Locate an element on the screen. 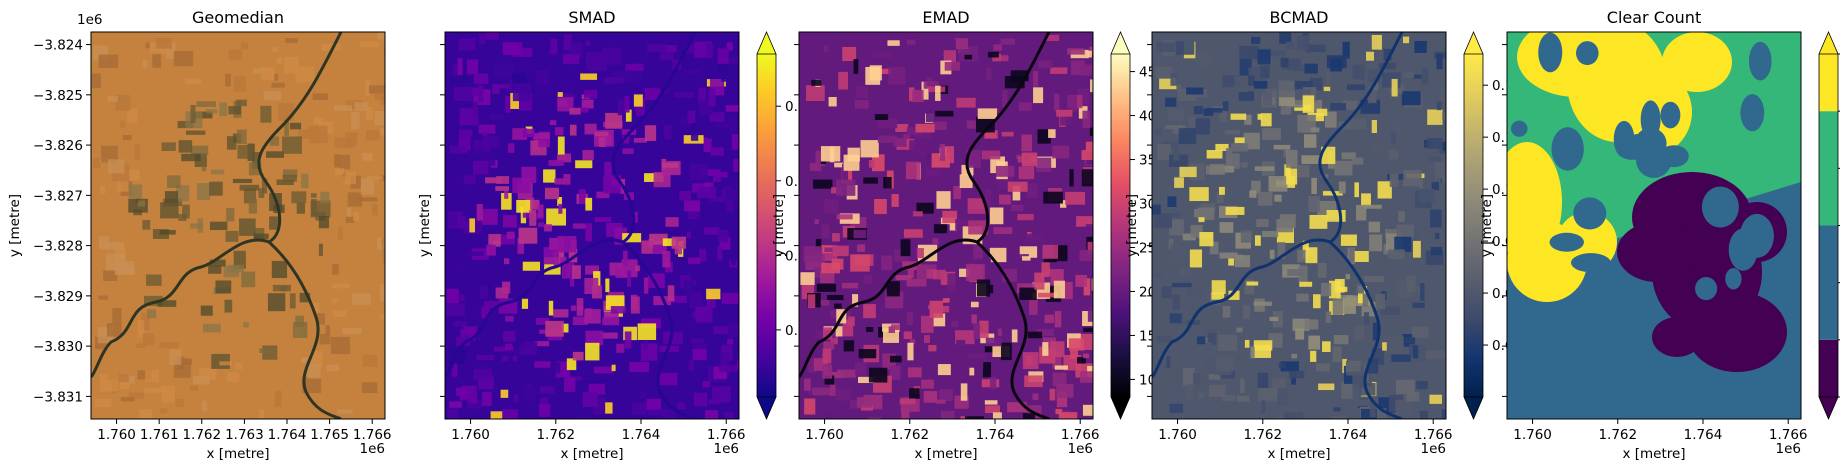 The width and height of the screenshot is (1840, 470). x-tick-label: 1.762 is located at coordinates (1617, 435).